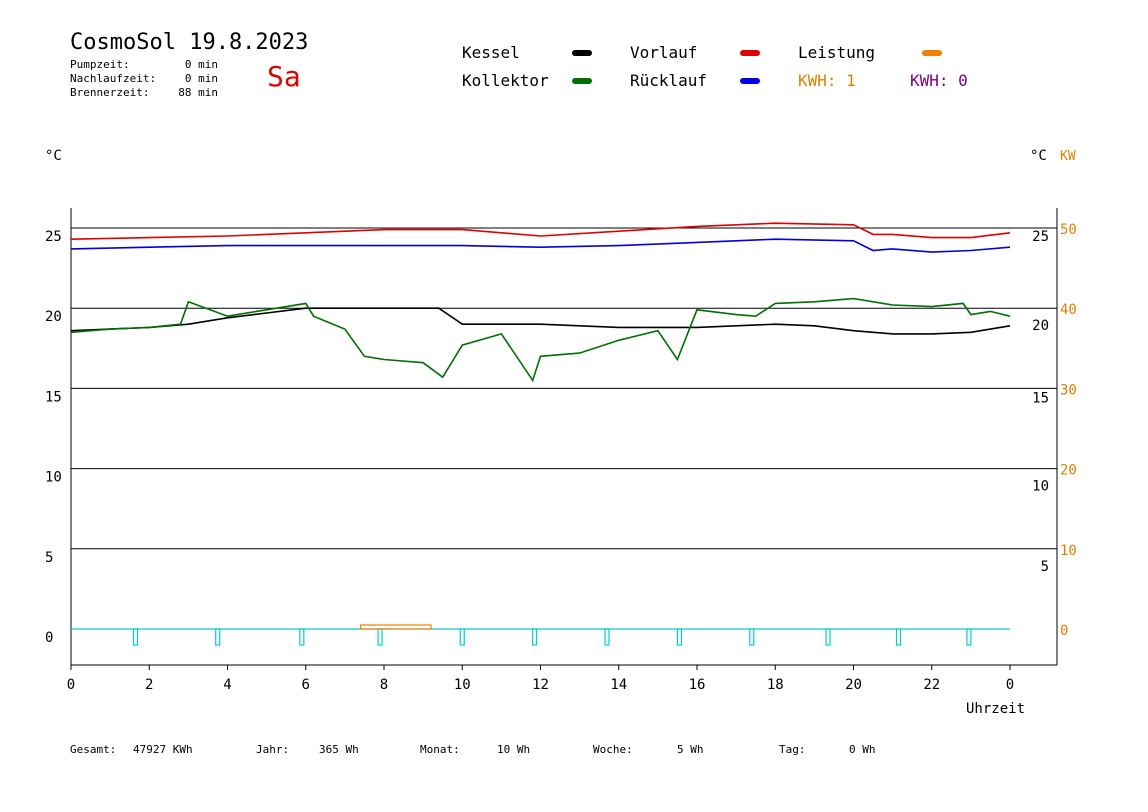 The image size is (1148, 812). What do you see at coordinates (110, 92) in the screenshot?
I see `stat-brennerzeit-label: Brennerzeit:` at bounding box center [110, 92].